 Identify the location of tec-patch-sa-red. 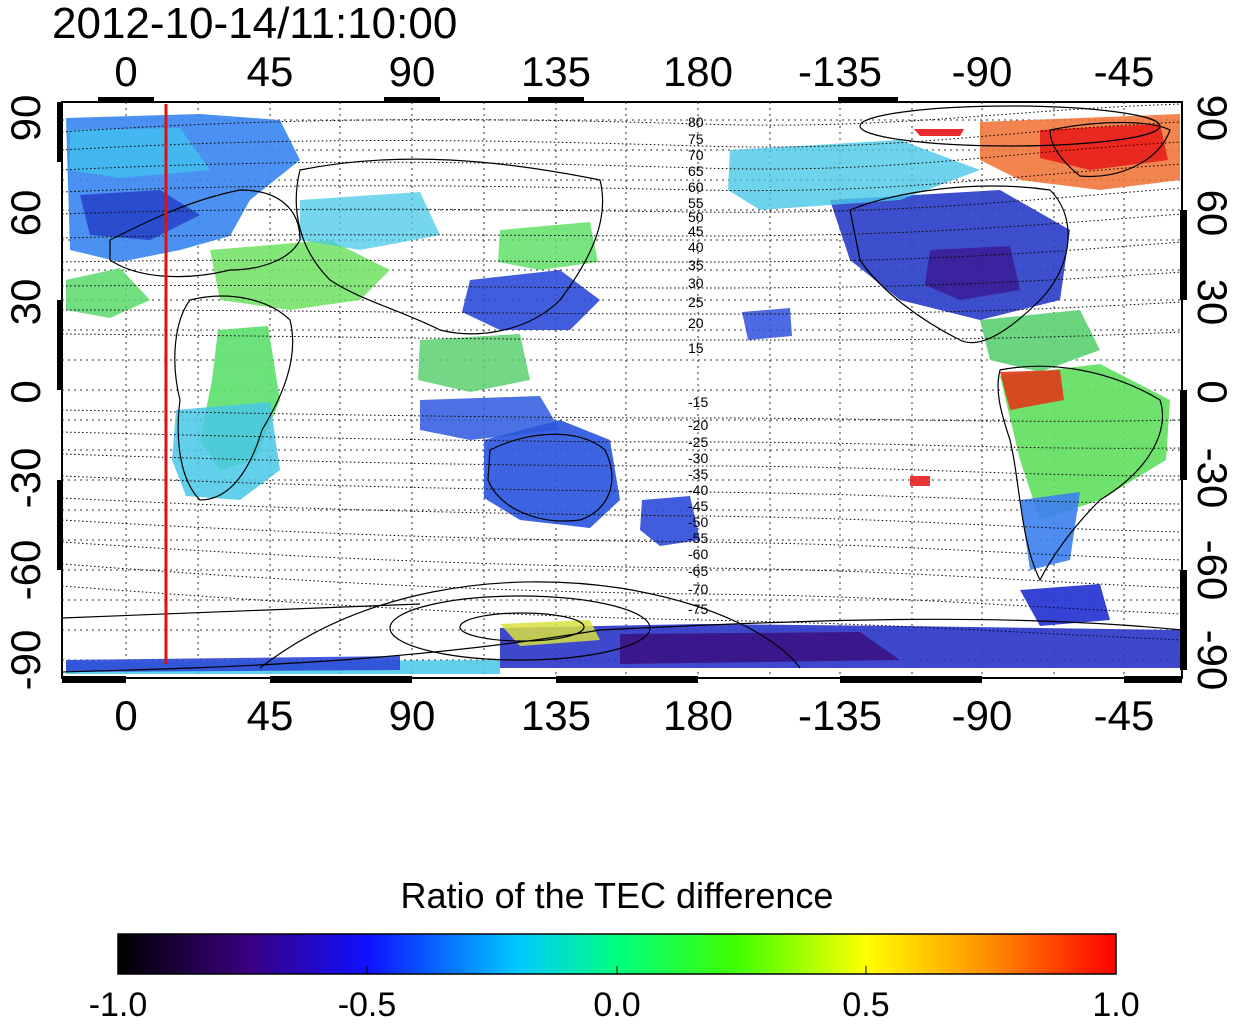
(1032, 390).